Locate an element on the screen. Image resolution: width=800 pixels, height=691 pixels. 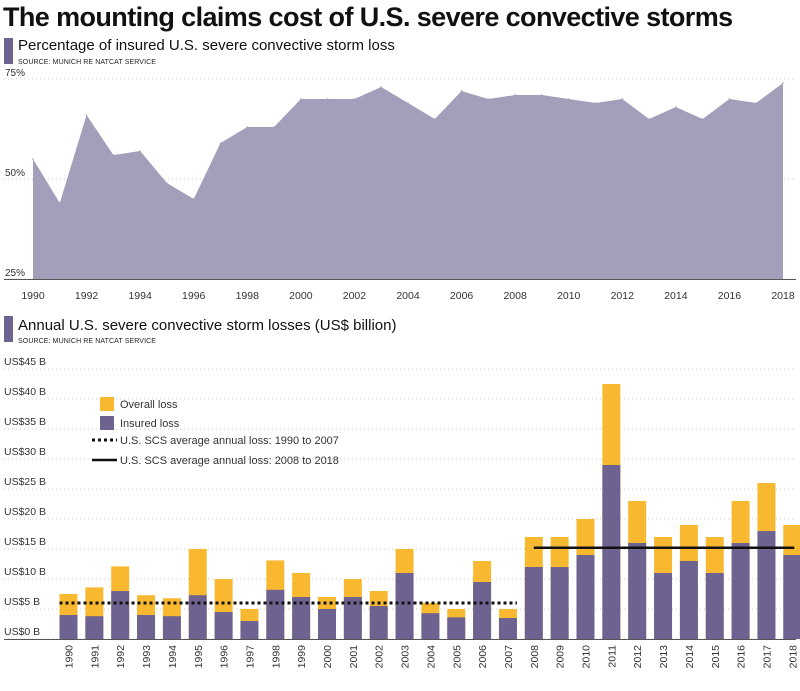
bar-ytick-label: US$35 B is located at coordinates (25, 422).